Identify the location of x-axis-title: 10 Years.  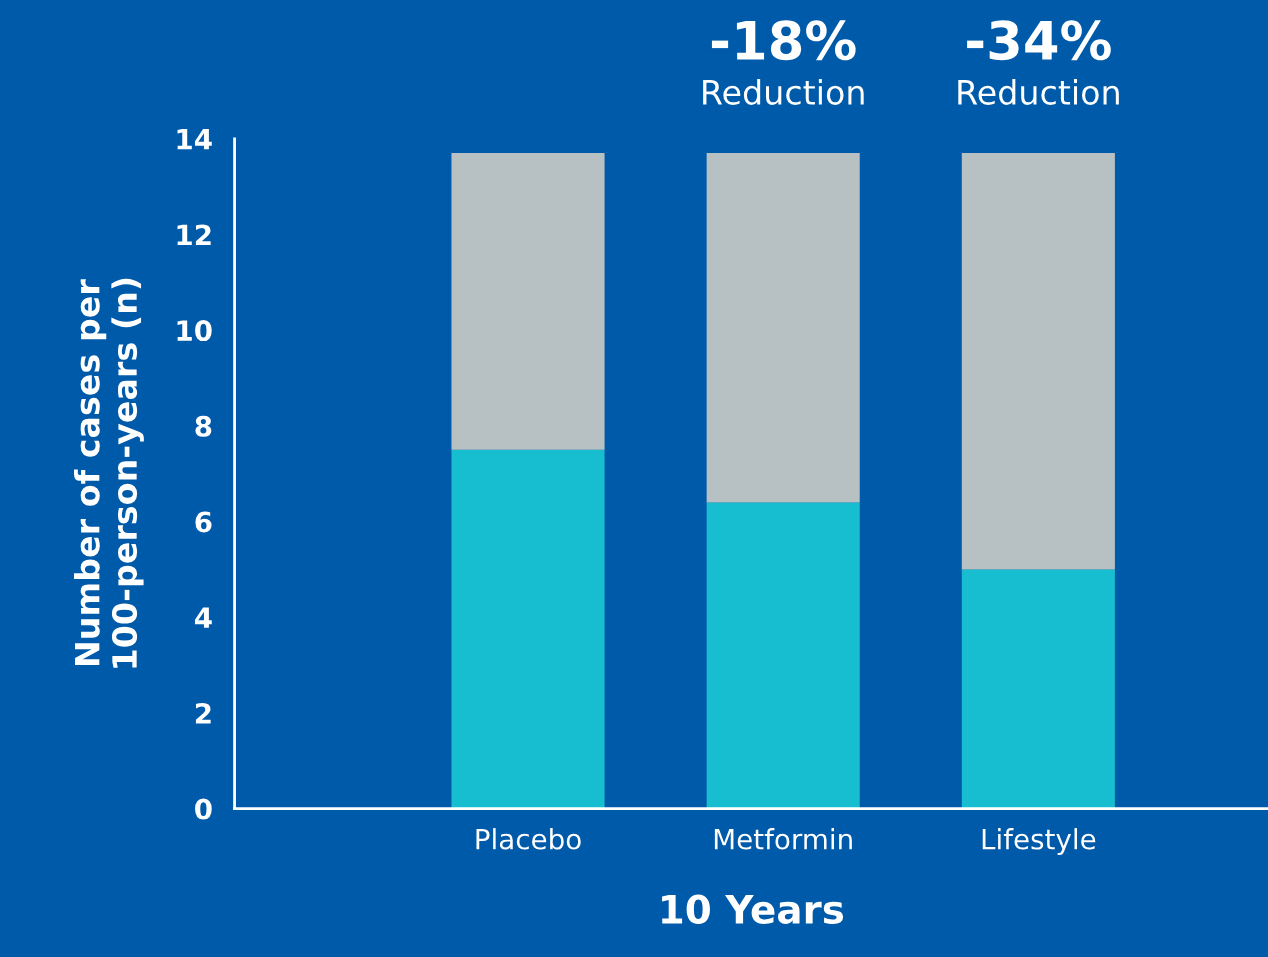
(753, 909).